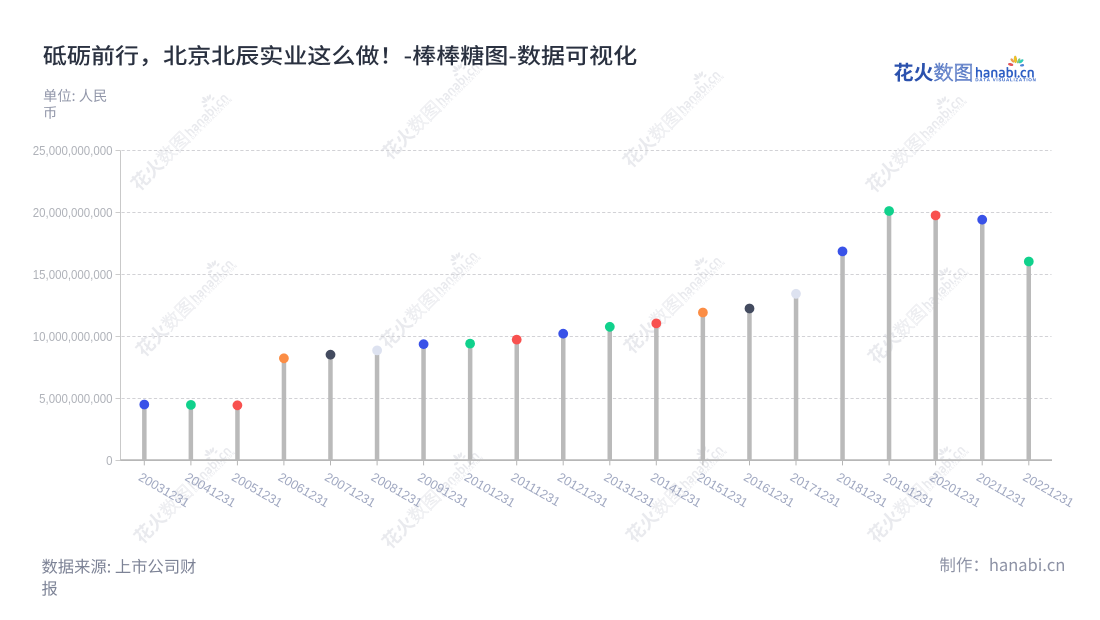 The width and height of the screenshot is (1100, 620). Describe the element at coordinates (73, 336) in the screenshot. I see `svg-text: 10,000,000,000` at that location.